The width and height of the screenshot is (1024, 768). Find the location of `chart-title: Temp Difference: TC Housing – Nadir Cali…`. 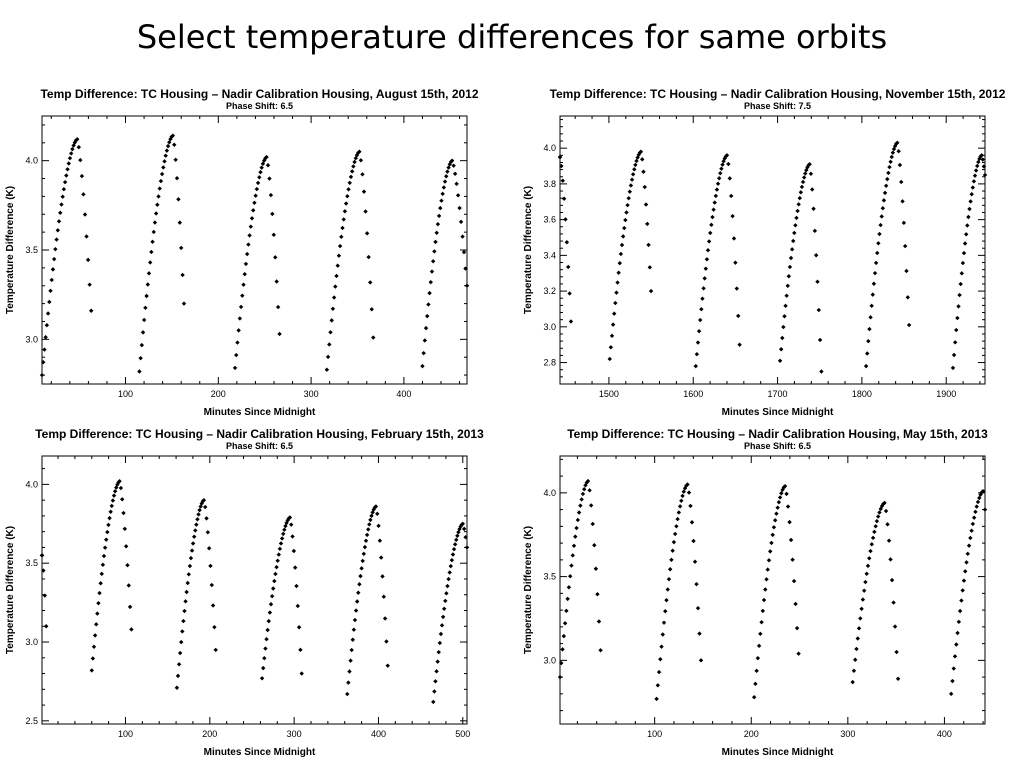

chart-title: Temp Difference: TC Housing – Nadir Cali… is located at coordinates (259, 434).